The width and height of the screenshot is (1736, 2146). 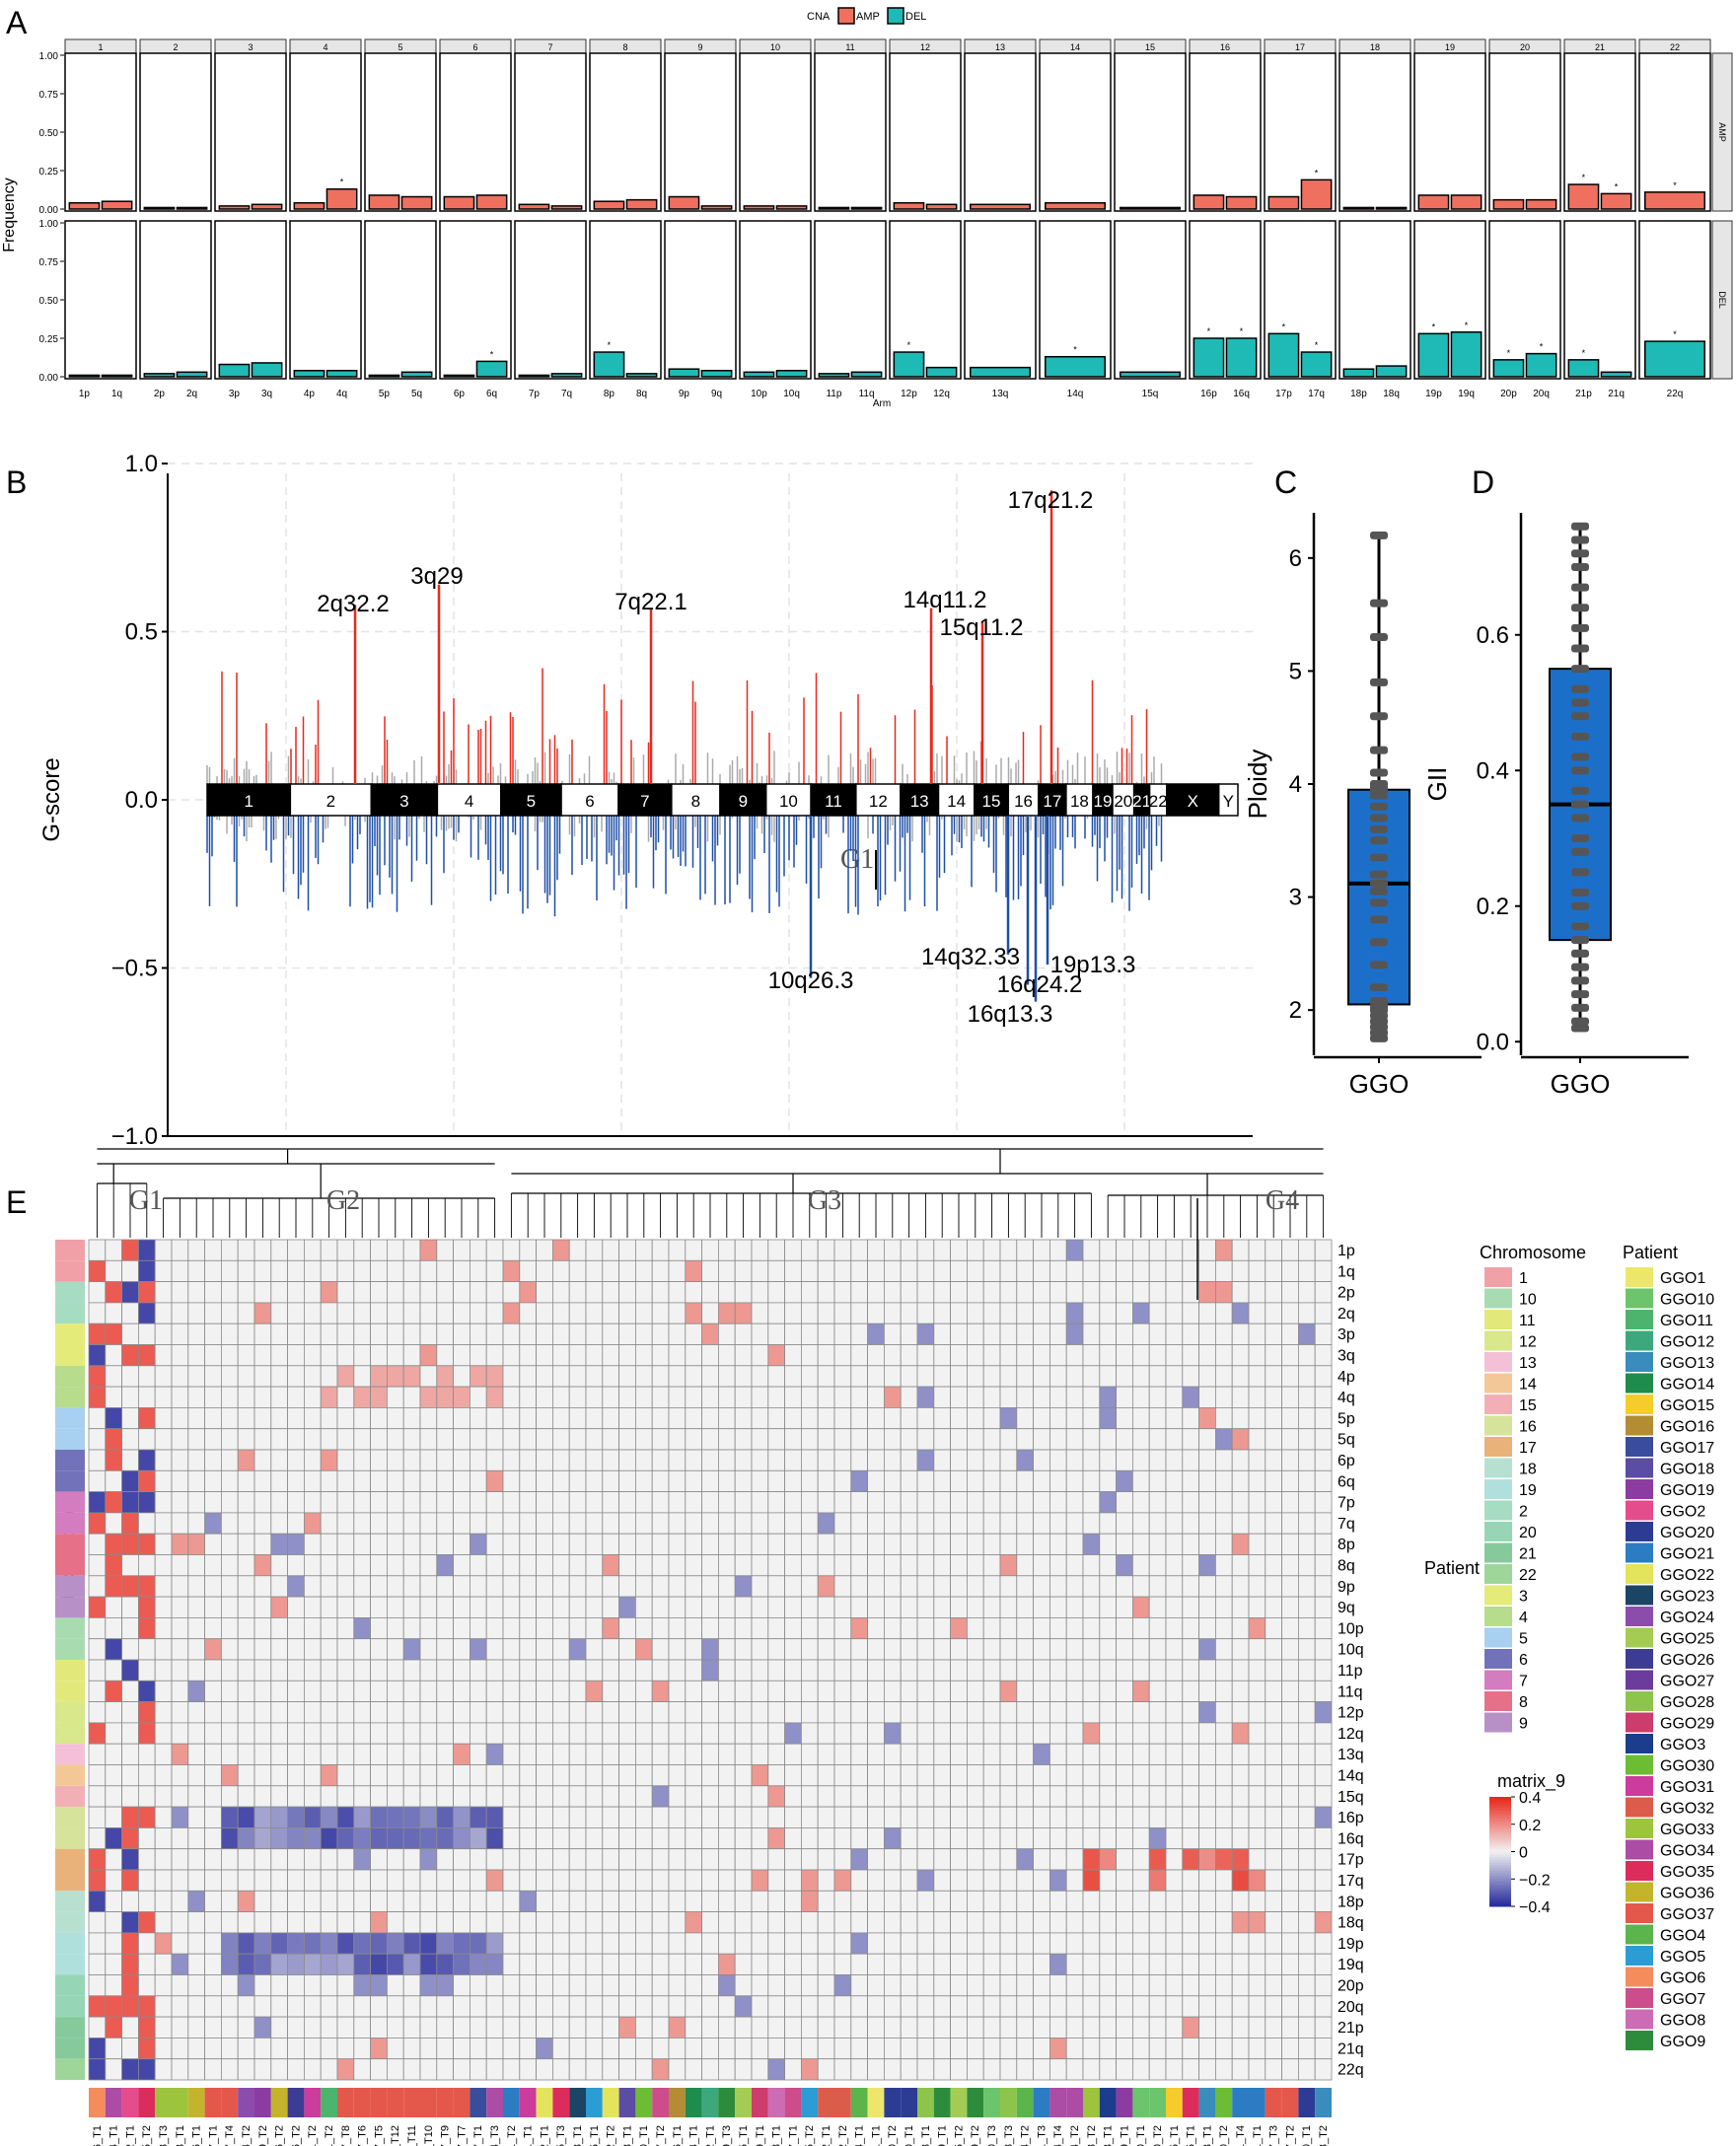 What do you see at coordinates (1508, 394) in the screenshot?
I see `panel-a-arm-label: 20p` at bounding box center [1508, 394].